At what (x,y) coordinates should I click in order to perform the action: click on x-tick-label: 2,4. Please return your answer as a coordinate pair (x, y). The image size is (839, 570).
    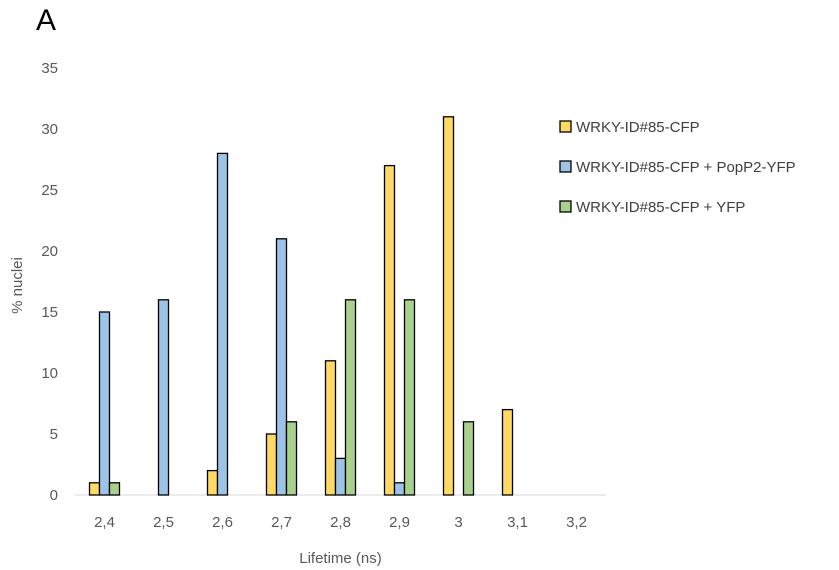
    Looking at the image, I should click on (104, 522).